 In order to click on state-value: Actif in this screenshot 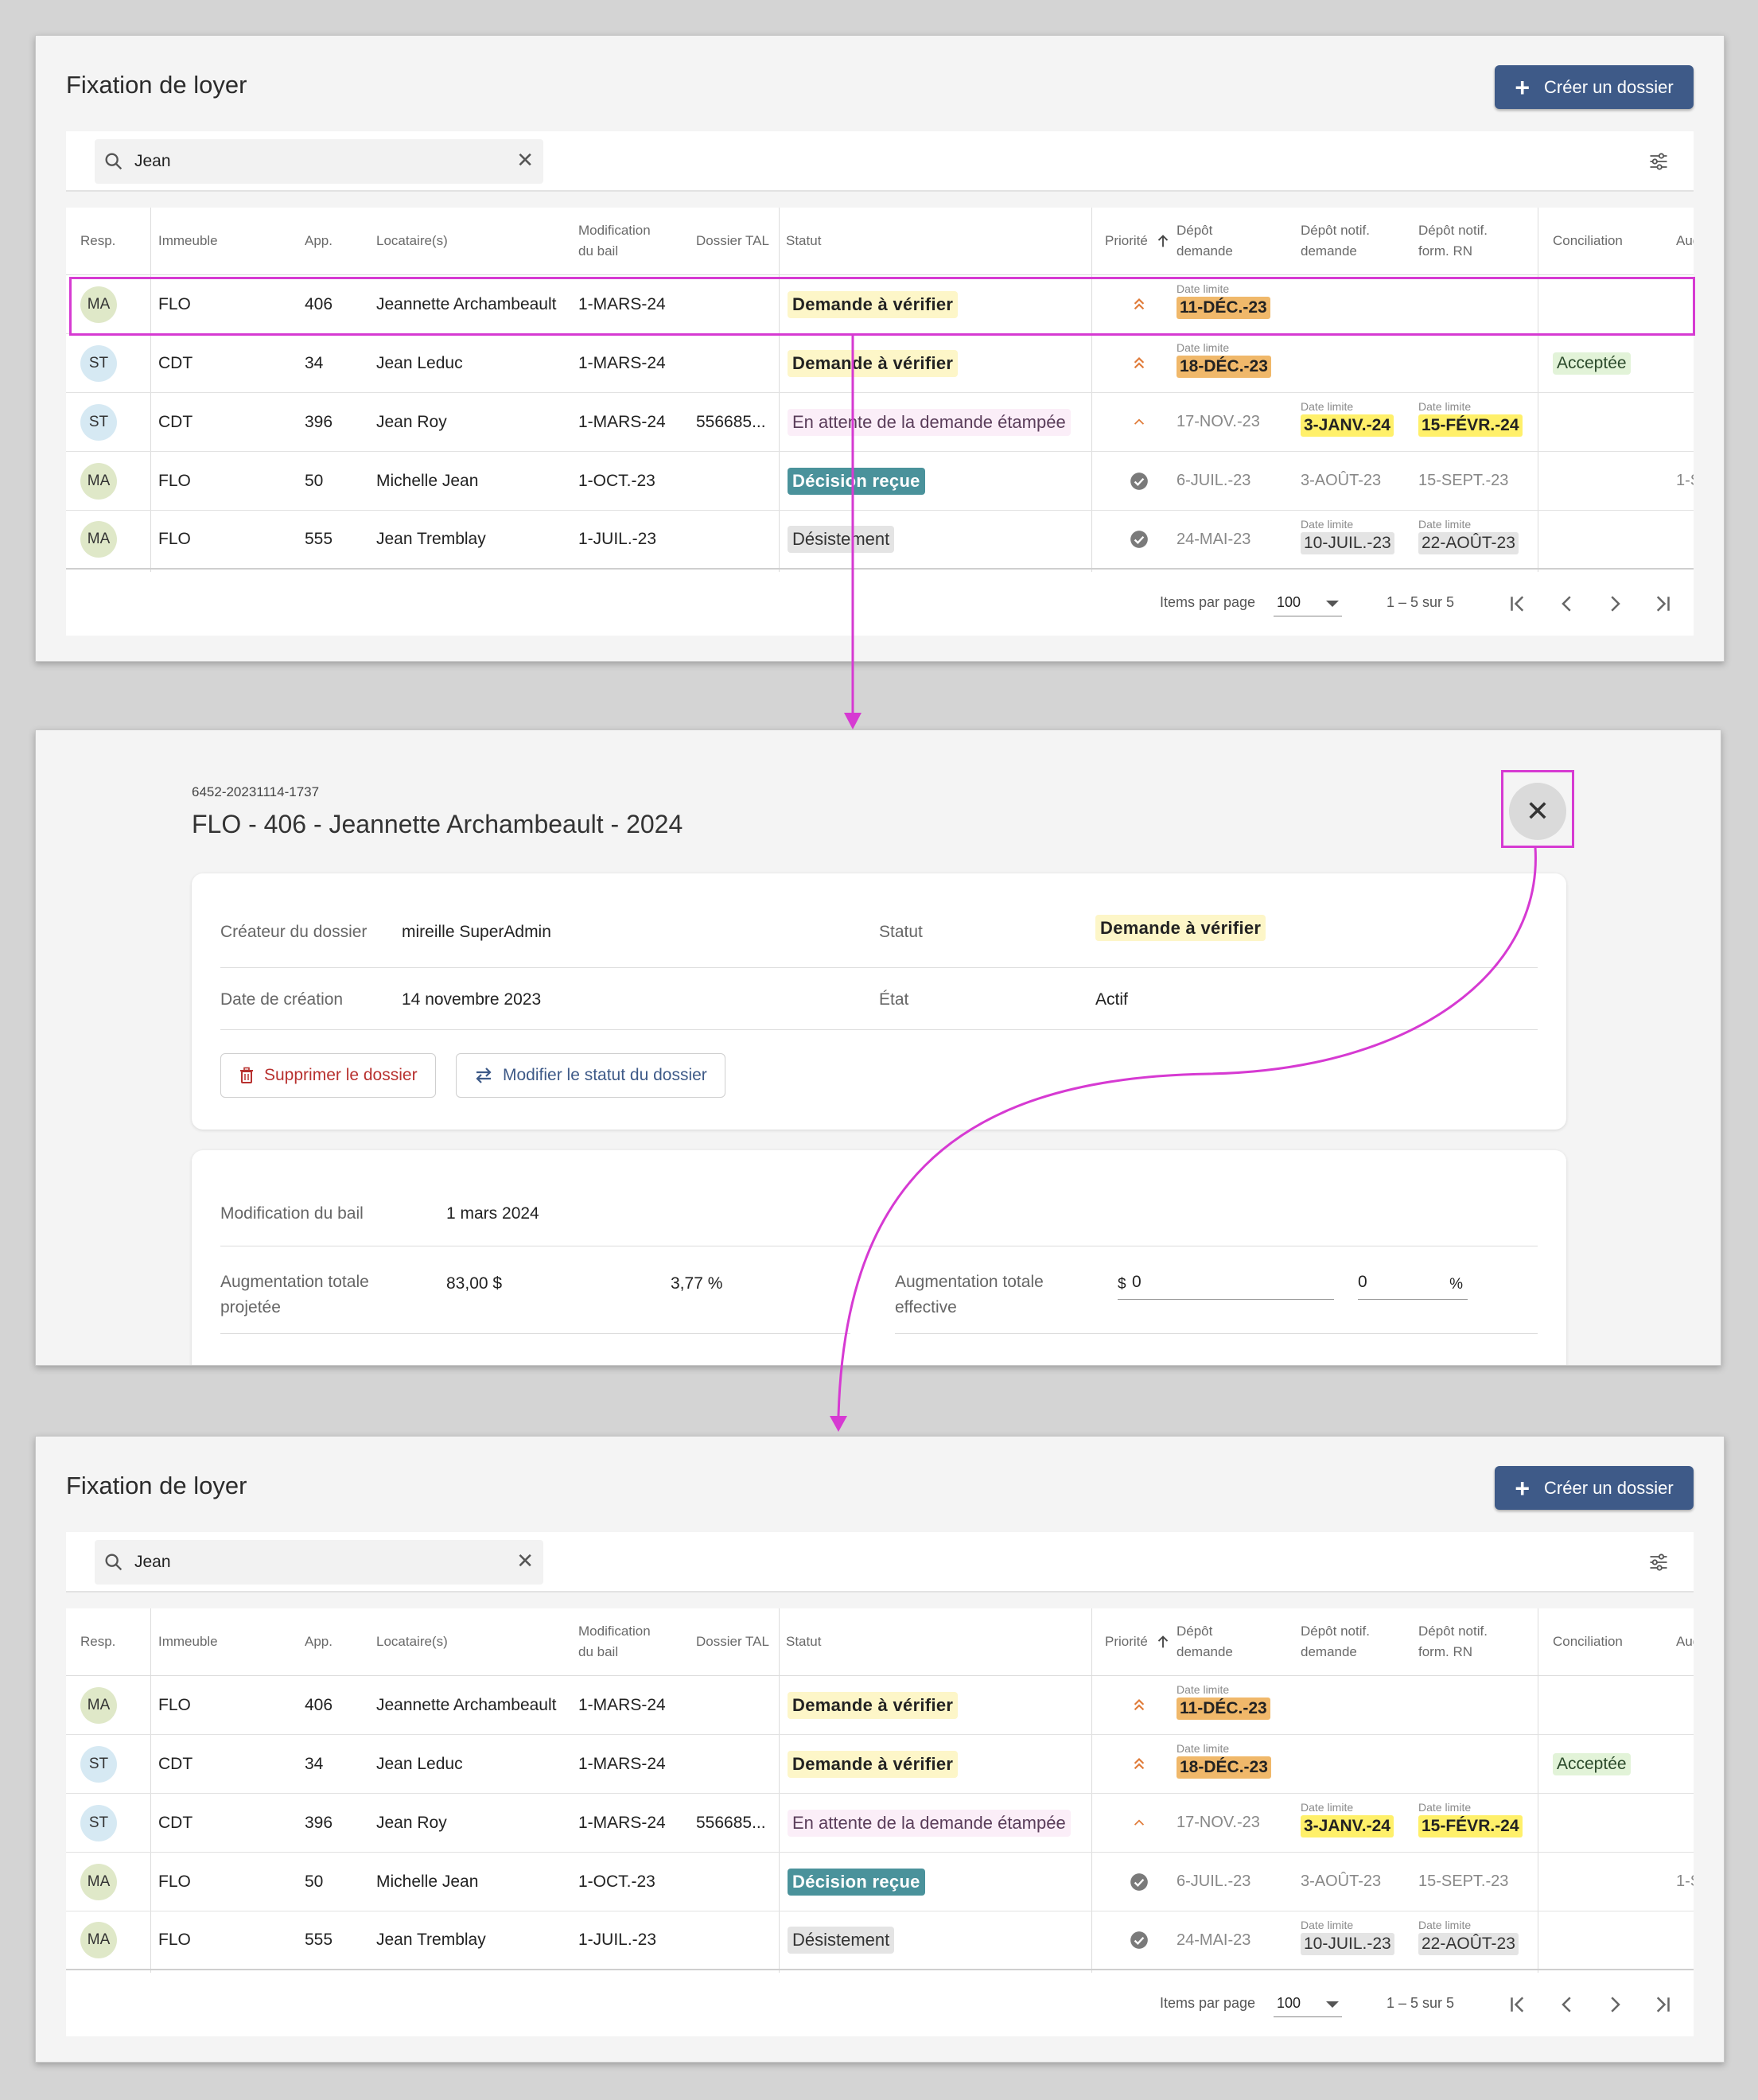, I will do `click(1111, 999)`.